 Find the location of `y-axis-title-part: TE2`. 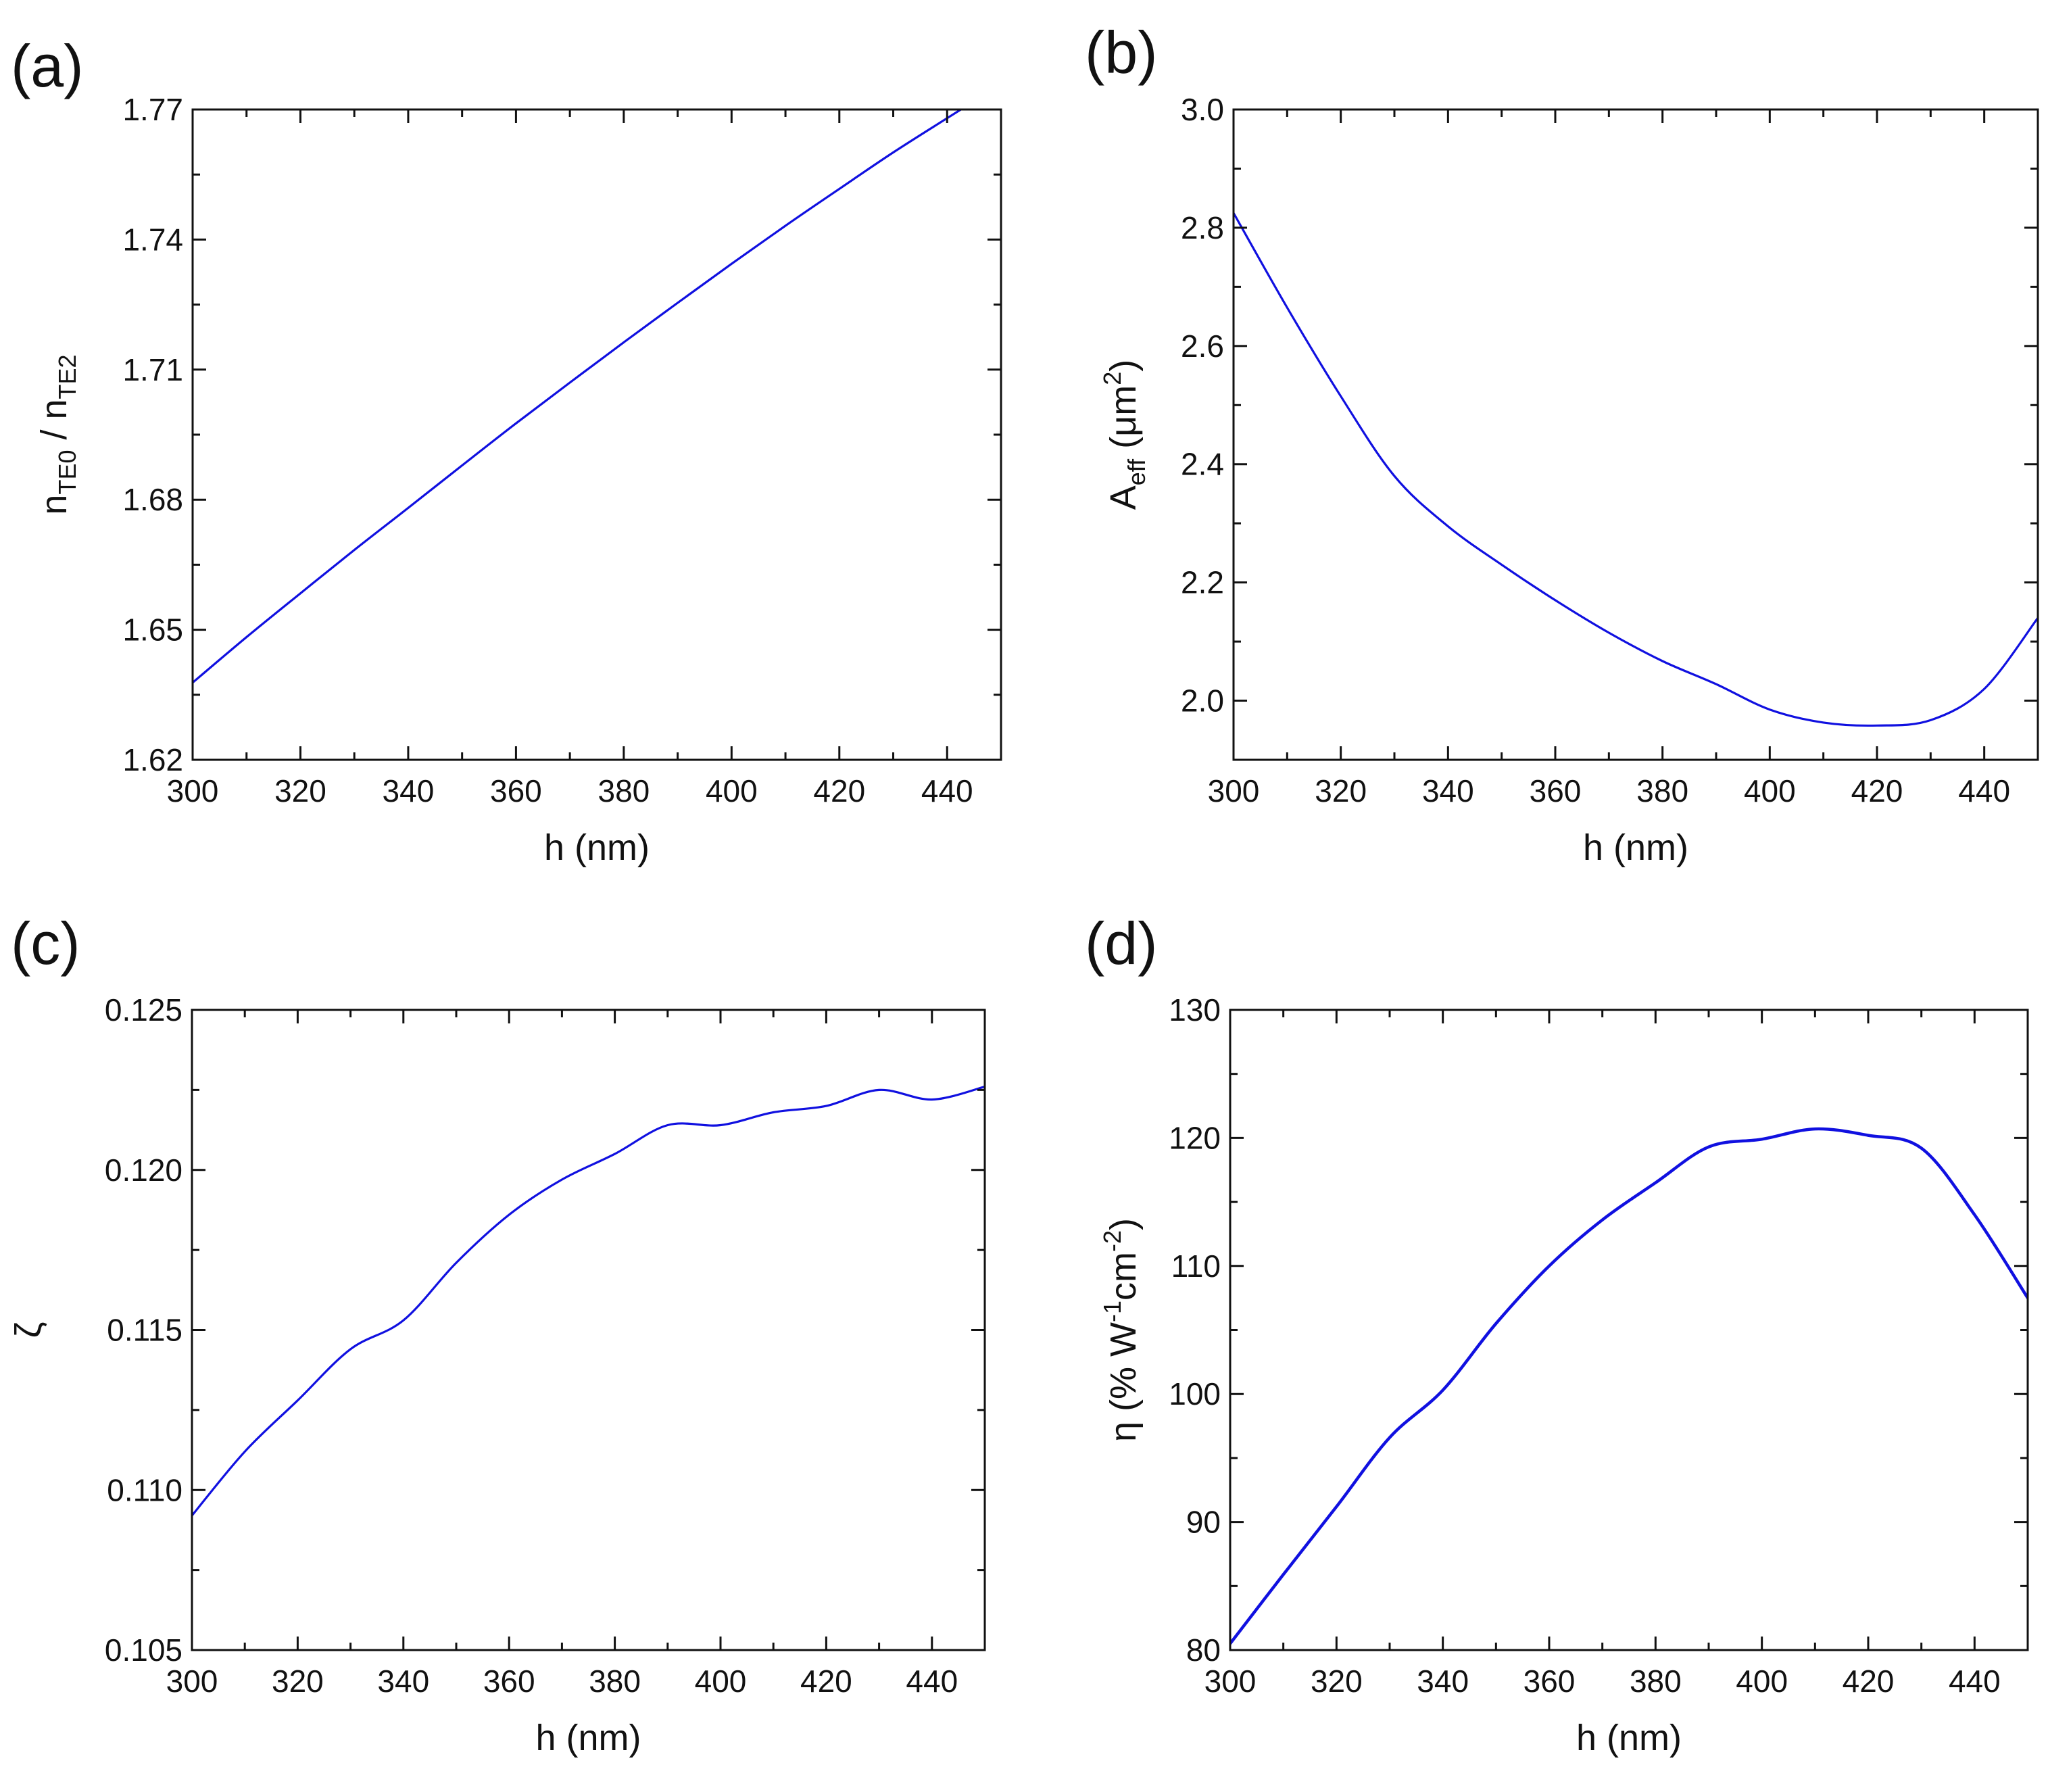

y-axis-title-part: TE2 is located at coordinates (67, 376).